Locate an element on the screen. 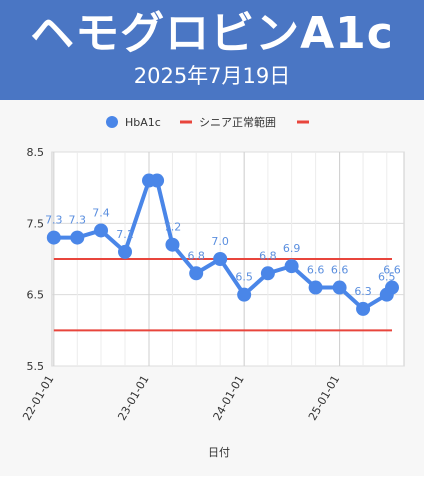  y-tick-label: 5.5 is located at coordinates (36, 366).